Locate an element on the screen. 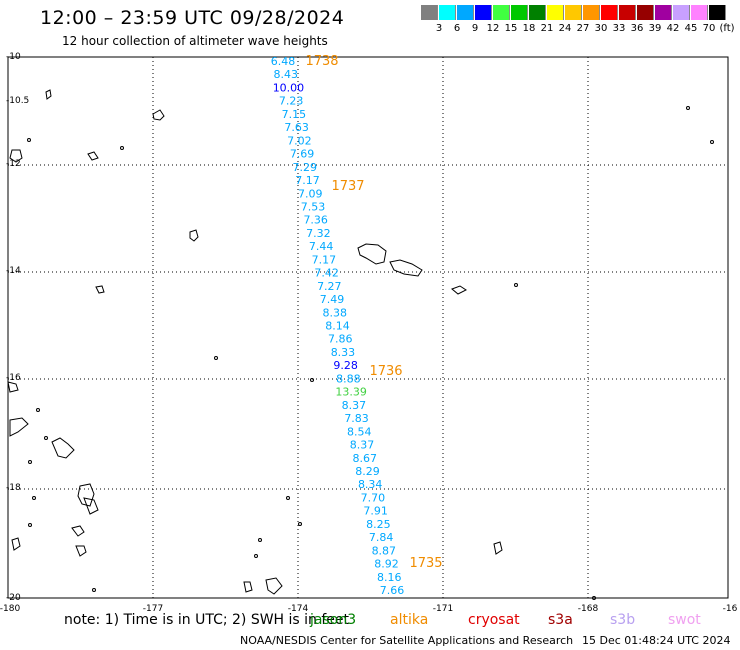 Image resolution: width=740 pixels, height=650 pixels. pass-time-label: 1737 is located at coordinates (347, 186).